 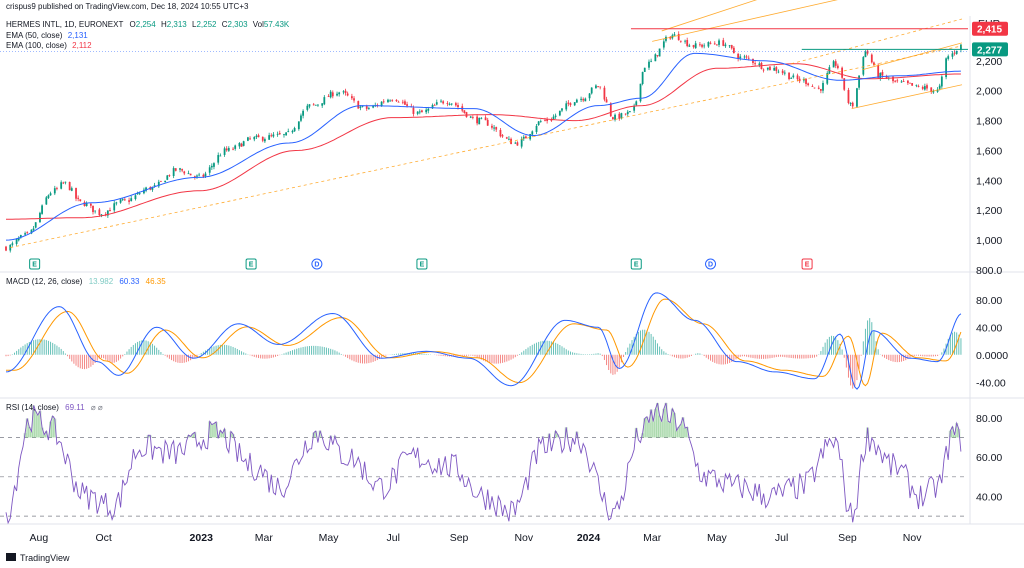 What do you see at coordinates (711, 264) in the screenshot?
I see `event-marker: D` at bounding box center [711, 264].